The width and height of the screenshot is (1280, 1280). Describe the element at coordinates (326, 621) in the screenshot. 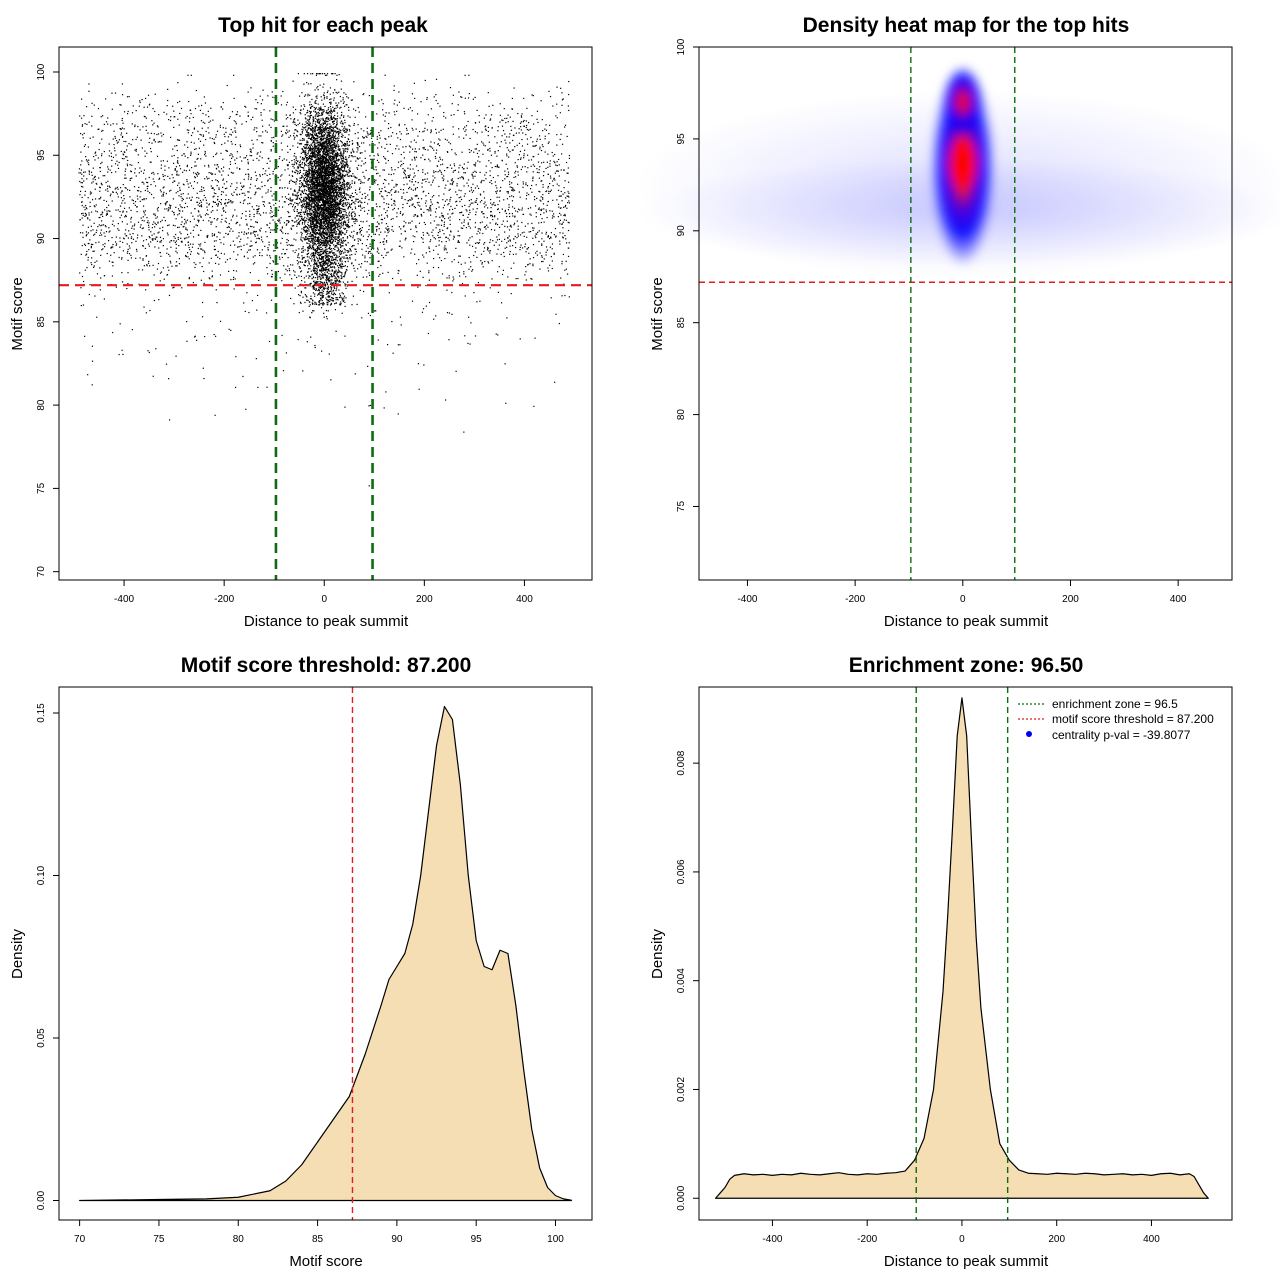

I see `scatter-xlabel: Distance to peak summit` at that location.